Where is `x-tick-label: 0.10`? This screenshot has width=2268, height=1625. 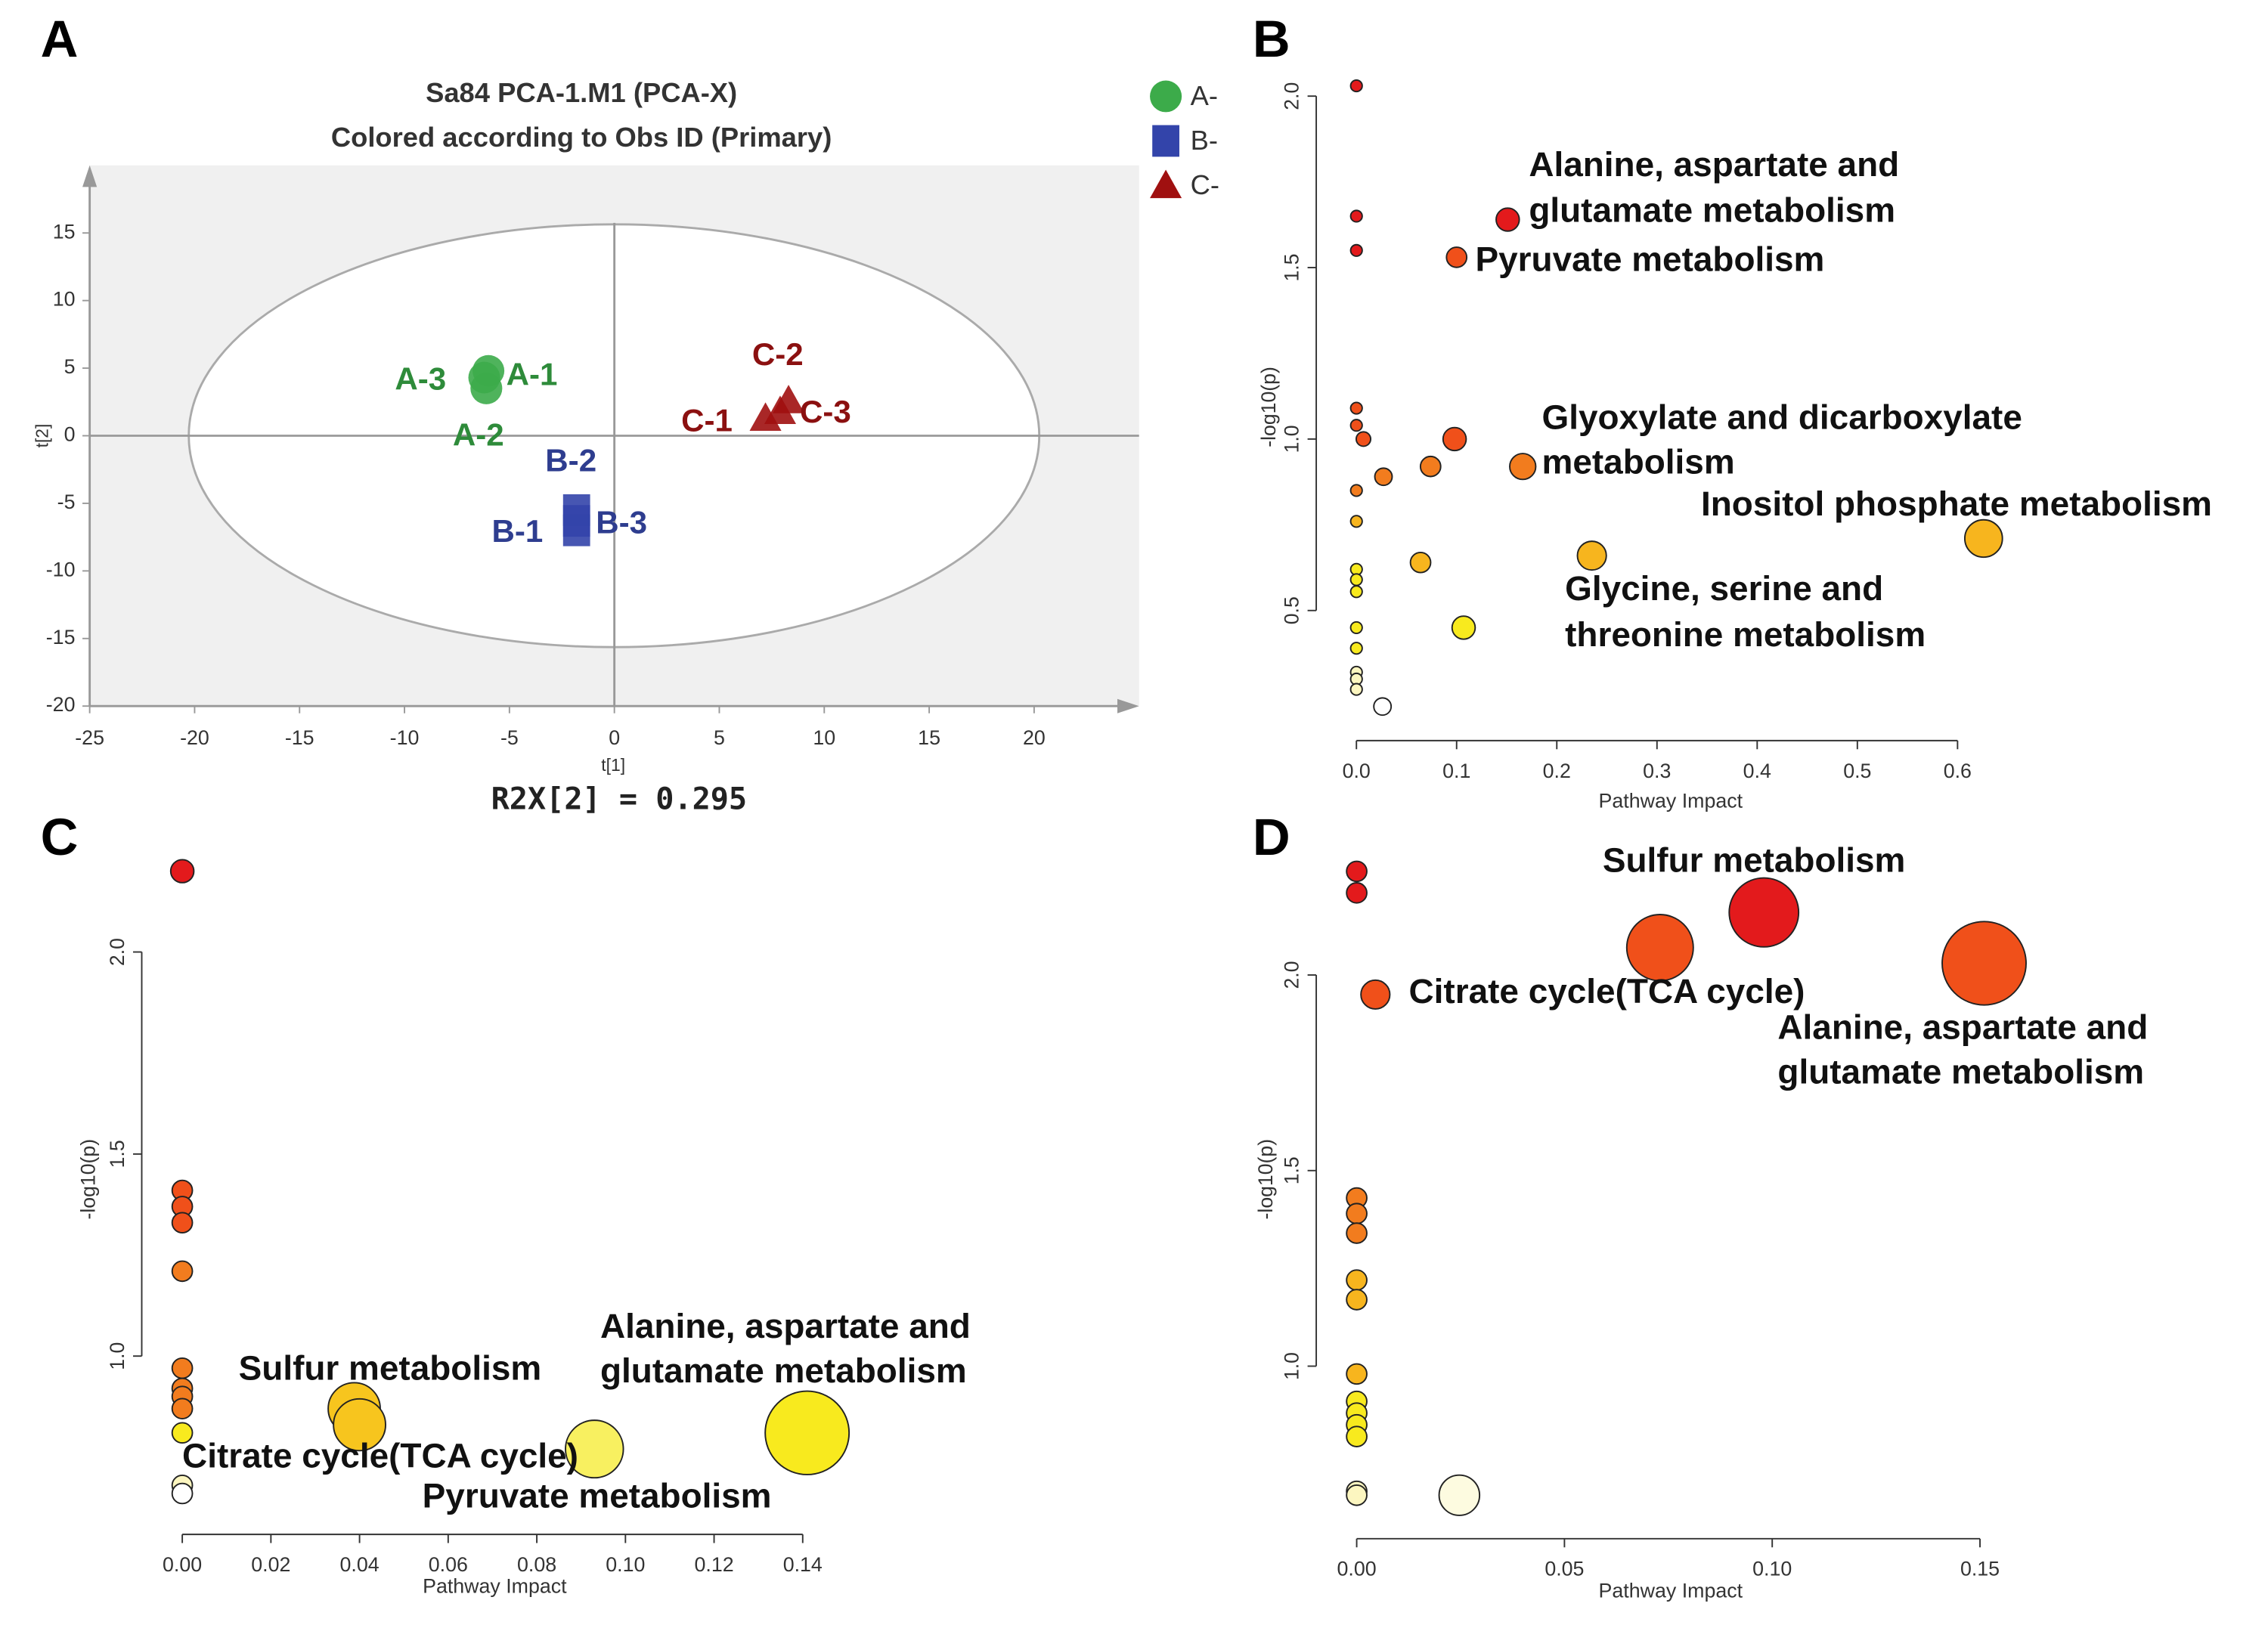 x-tick-label: 0.10 is located at coordinates (625, 1564).